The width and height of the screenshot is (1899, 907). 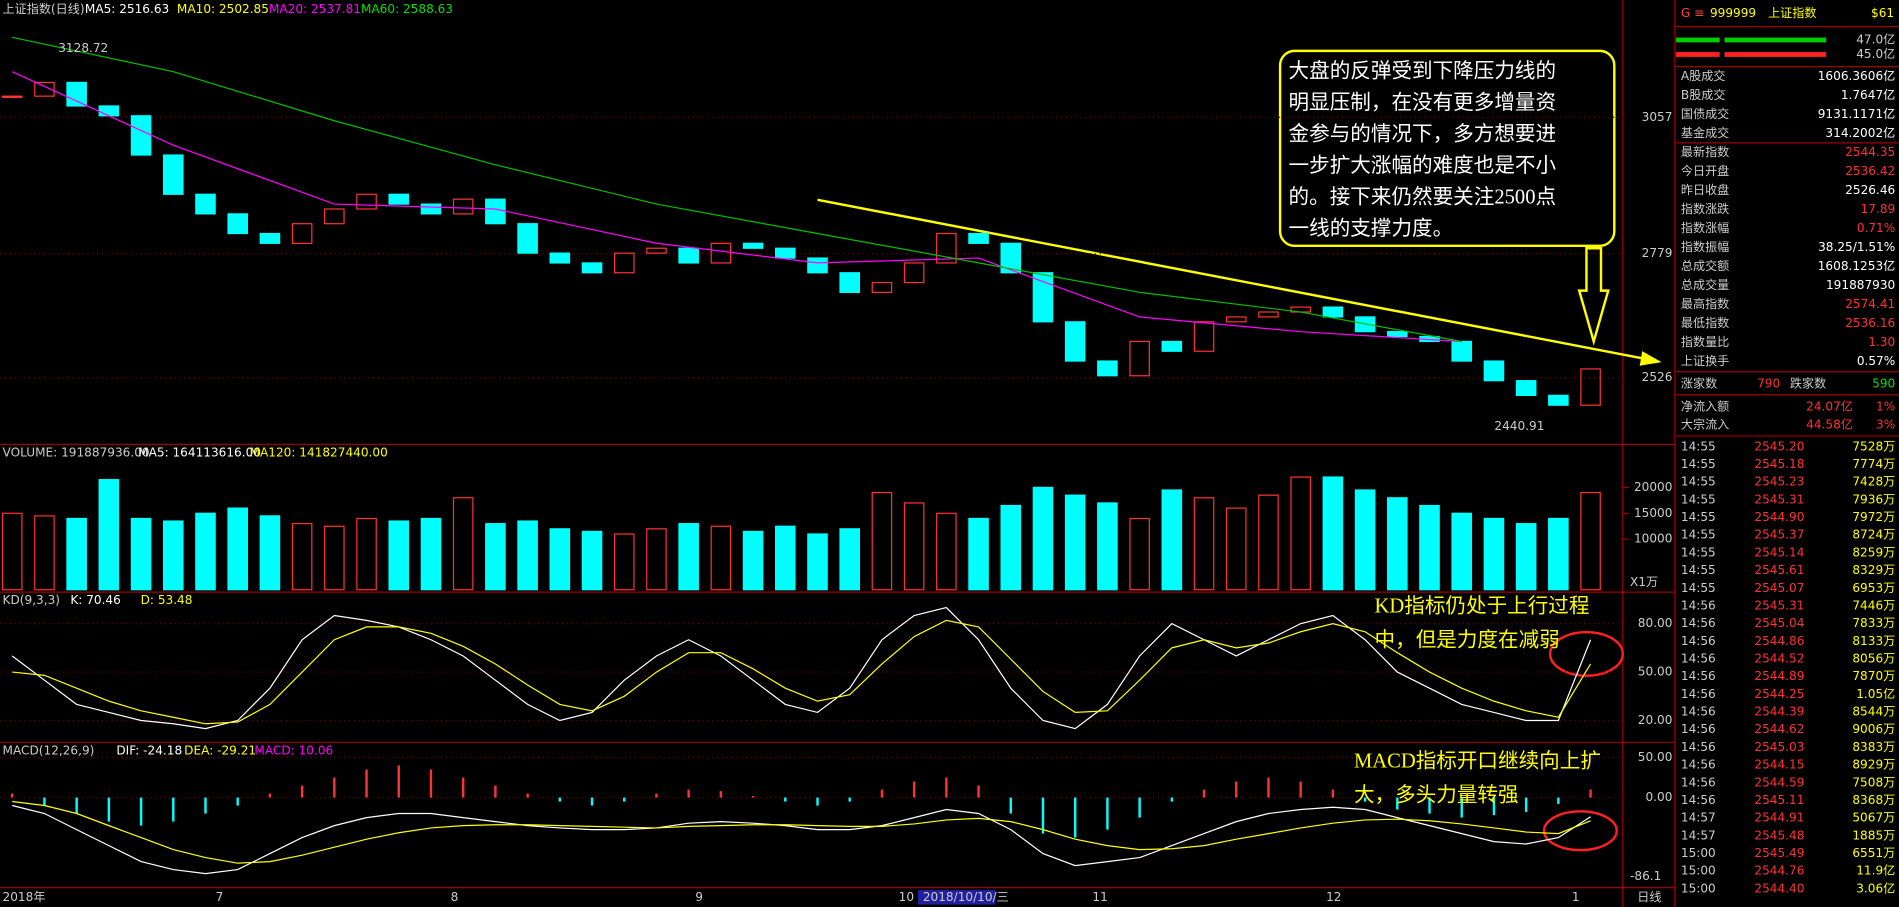 I want to click on buy-bar, so click(x=1698, y=40).